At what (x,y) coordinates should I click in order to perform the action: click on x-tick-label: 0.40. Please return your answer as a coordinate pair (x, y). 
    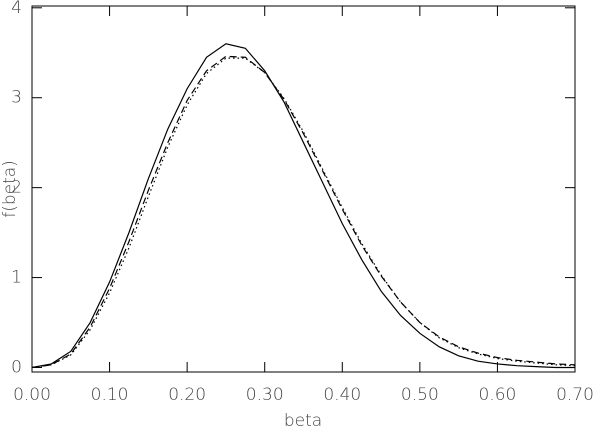
    Looking at the image, I should click on (342, 395).